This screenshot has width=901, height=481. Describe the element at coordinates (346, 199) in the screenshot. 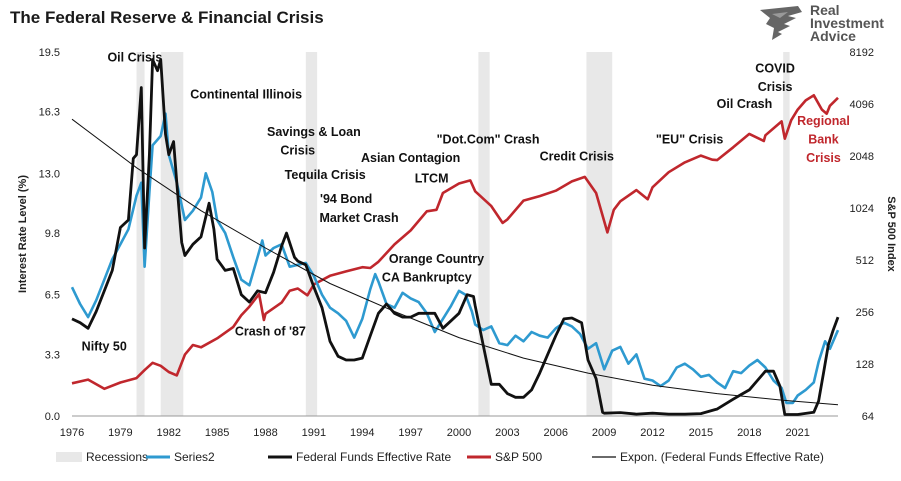

I see `annotation-label: '94 Bond` at that location.